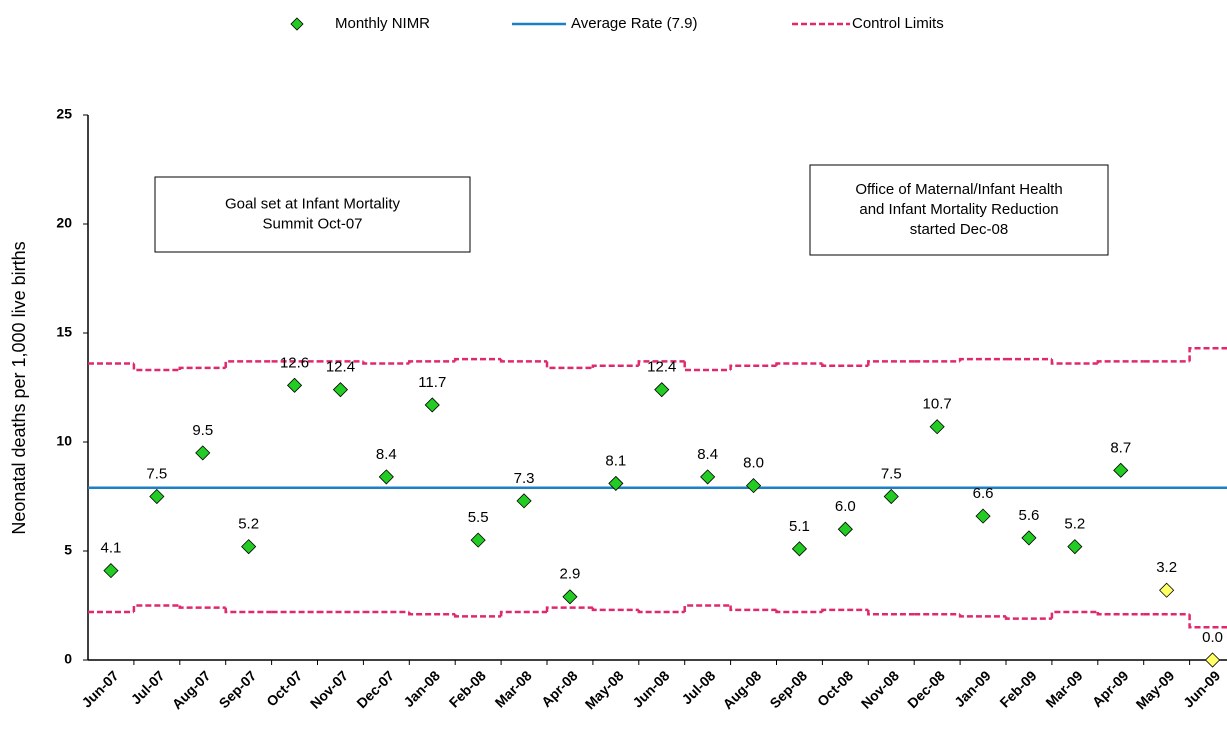 Image resolution: width=1227 pixels, height=738 pixels. What do you see at coordinates (284, 688) in the screenshot?
I see `x-tick-label: Oct-07` at bounding box center [284, 688].